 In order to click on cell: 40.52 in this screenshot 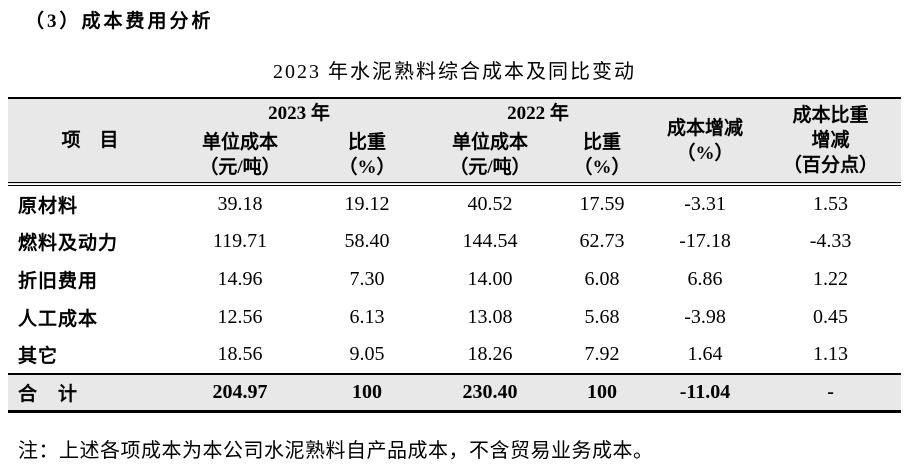, I will do `click(490, 203)`.